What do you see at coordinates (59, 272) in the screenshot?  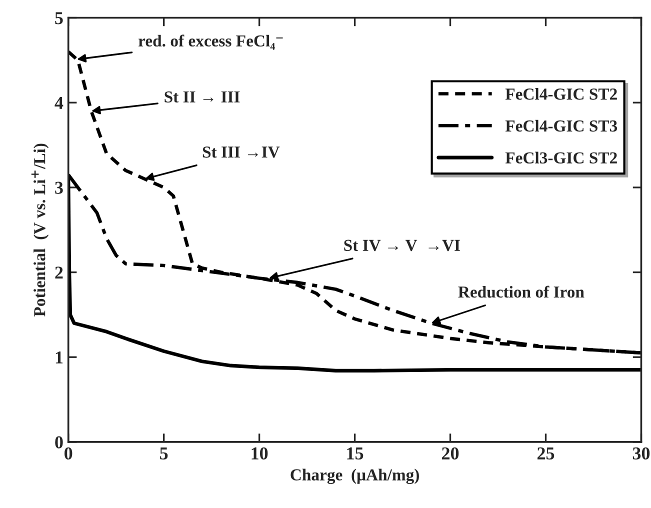 I see `y-tick-label: 2` at bounding box center [59, 272].